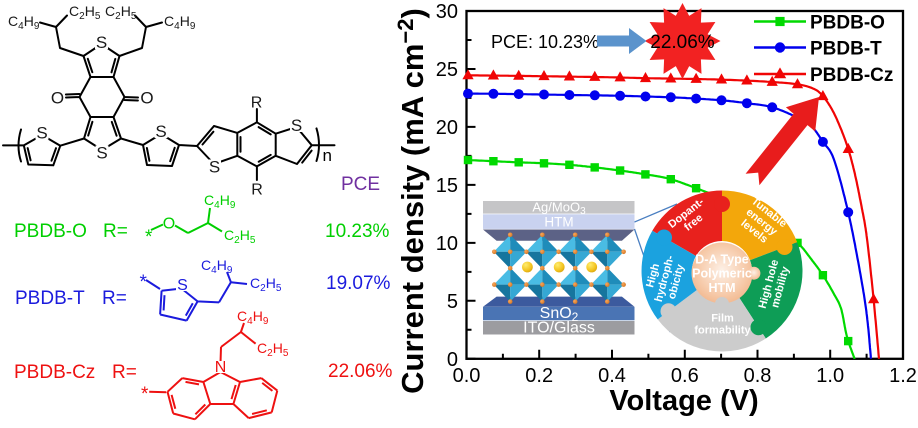  Describe the element at coordinates (357, 231) in the screenshot. I see `svg-text: 10.23%` at that location.